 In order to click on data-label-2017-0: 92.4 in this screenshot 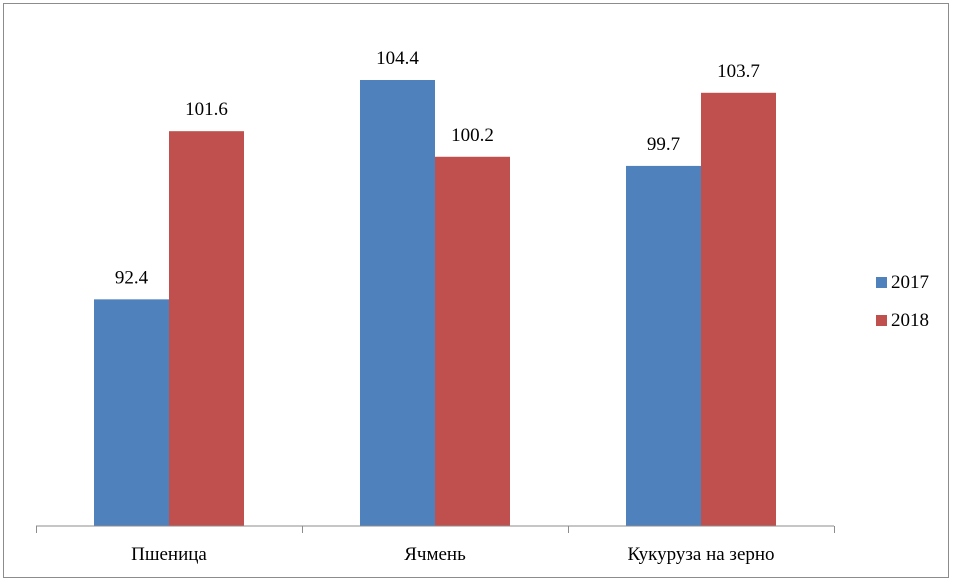, I will do `click(132, 277)`.